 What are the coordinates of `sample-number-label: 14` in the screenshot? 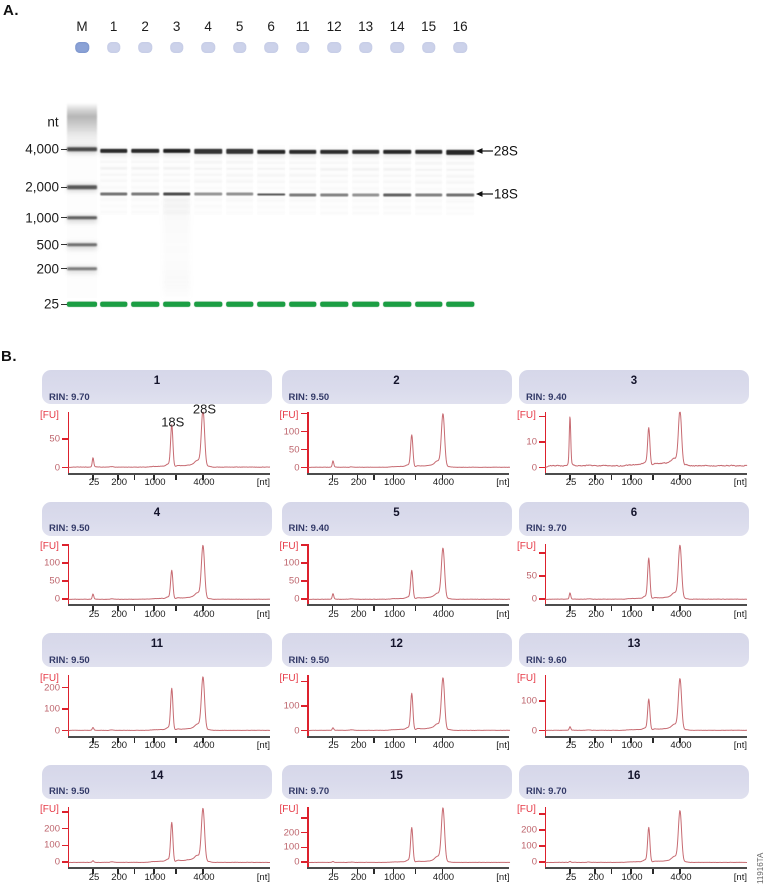 It's located at (157, 775).